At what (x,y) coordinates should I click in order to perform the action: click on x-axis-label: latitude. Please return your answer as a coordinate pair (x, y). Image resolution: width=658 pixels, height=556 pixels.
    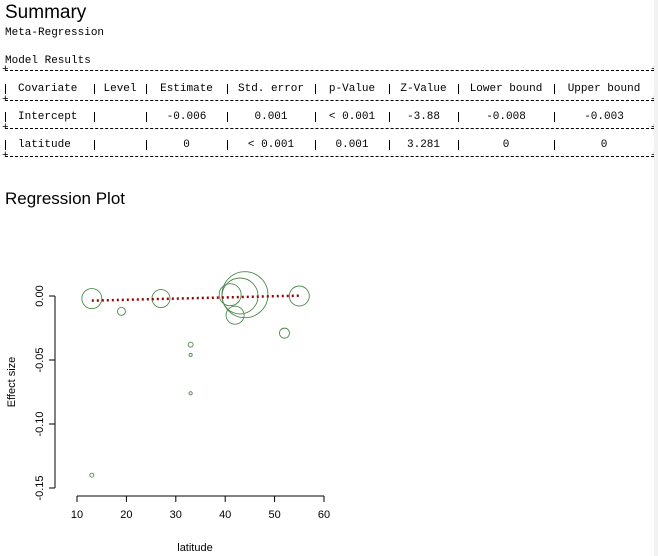
    Looking at the image, I should click on (194, 548).